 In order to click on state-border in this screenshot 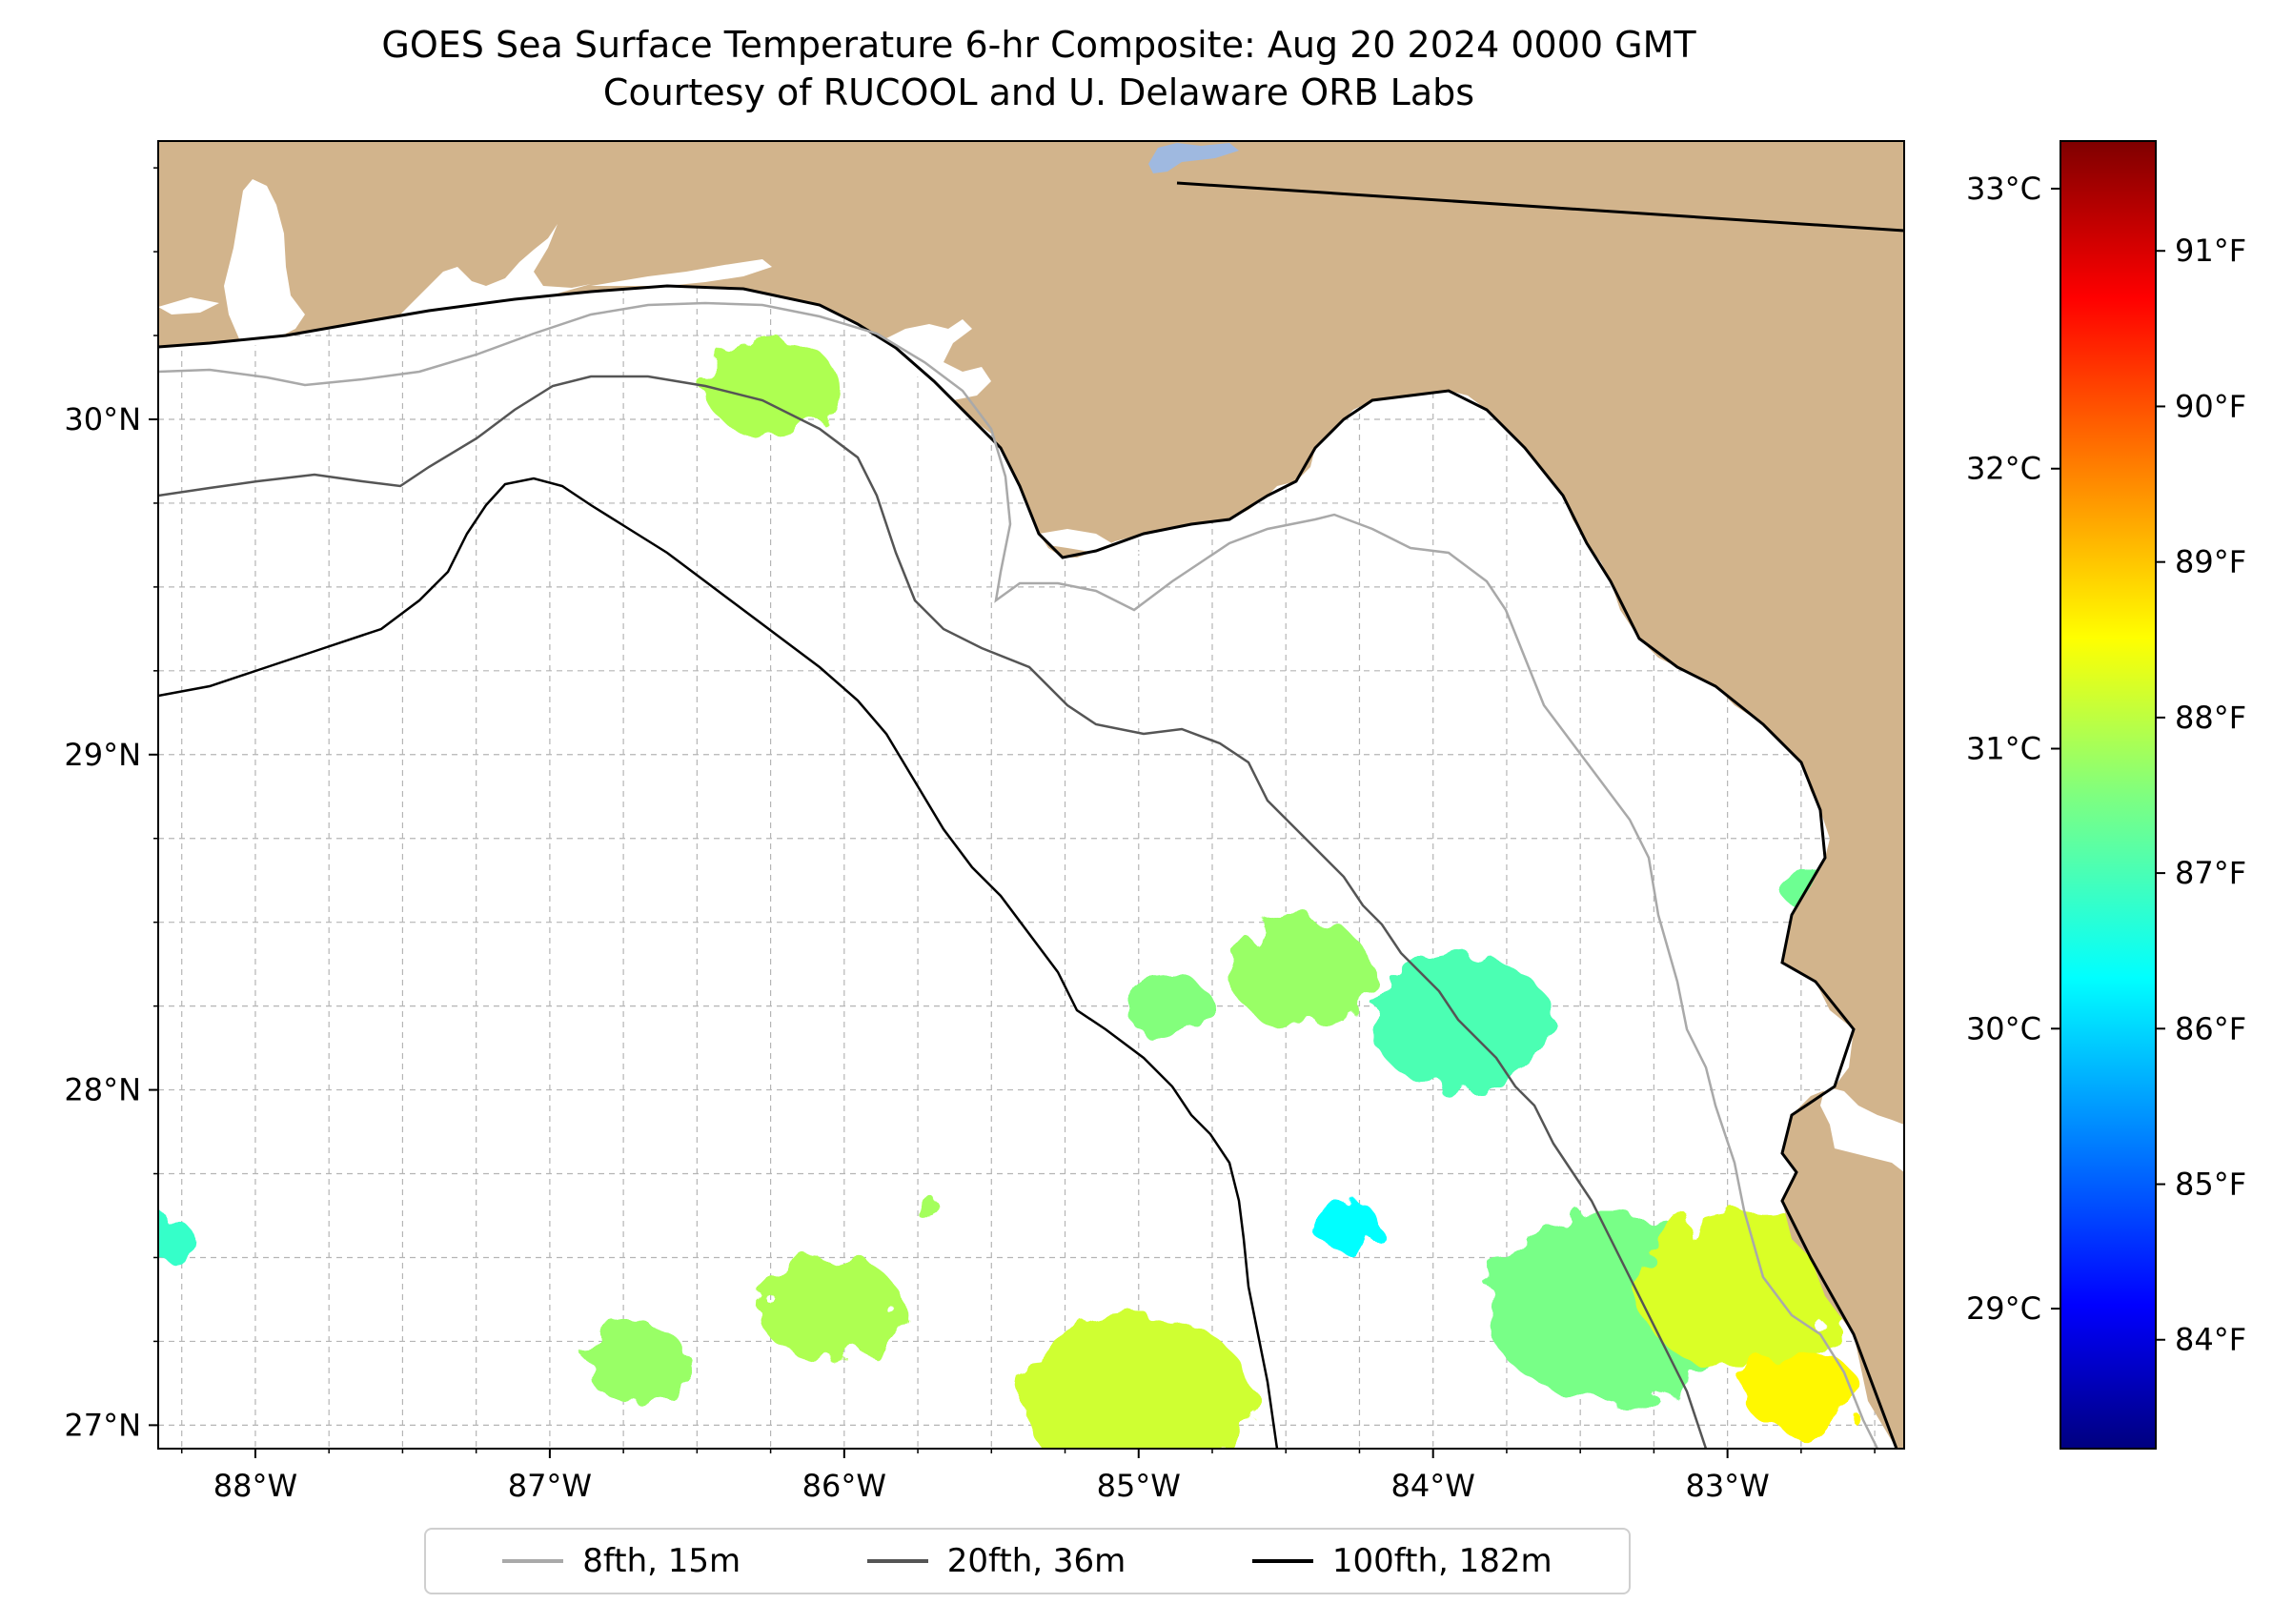, I will do `click(1540, 207)`.